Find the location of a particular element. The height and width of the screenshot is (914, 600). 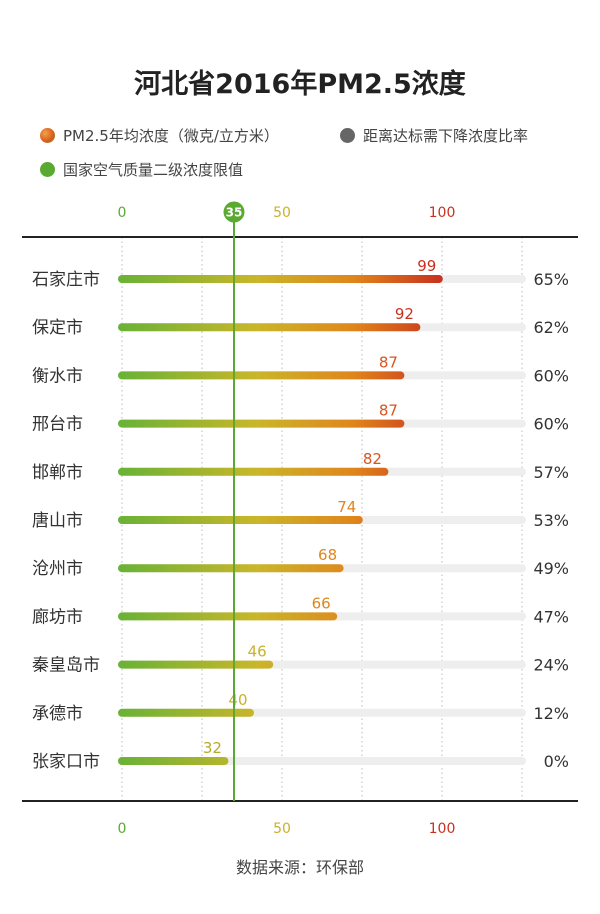

legend-label-pm25: PM2.5年均浓度（微克/立方米） is located at coordinates (171, 136).